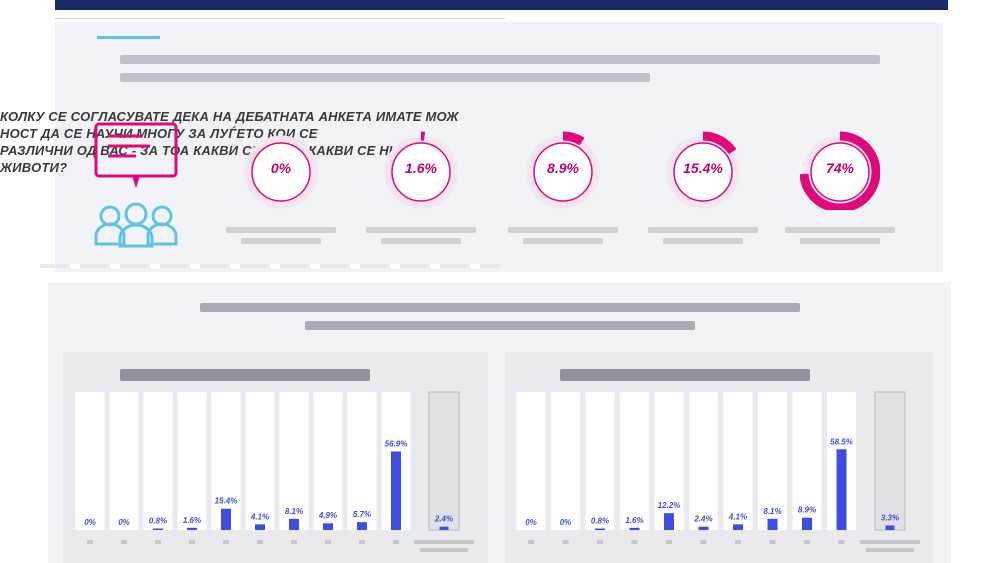  I want to click on gauge-label: 8.9%, so click(563, 168).